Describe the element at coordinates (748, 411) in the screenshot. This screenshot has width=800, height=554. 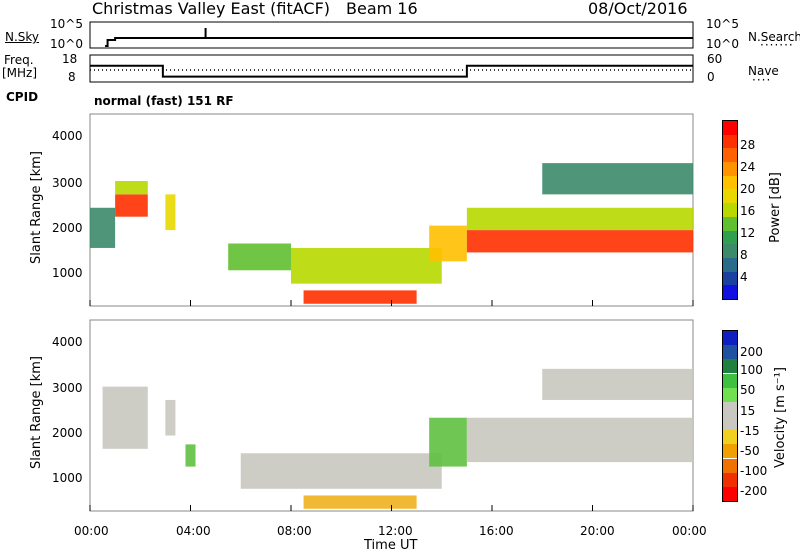
I see `vel-cb-tick-15: 15` at that location.